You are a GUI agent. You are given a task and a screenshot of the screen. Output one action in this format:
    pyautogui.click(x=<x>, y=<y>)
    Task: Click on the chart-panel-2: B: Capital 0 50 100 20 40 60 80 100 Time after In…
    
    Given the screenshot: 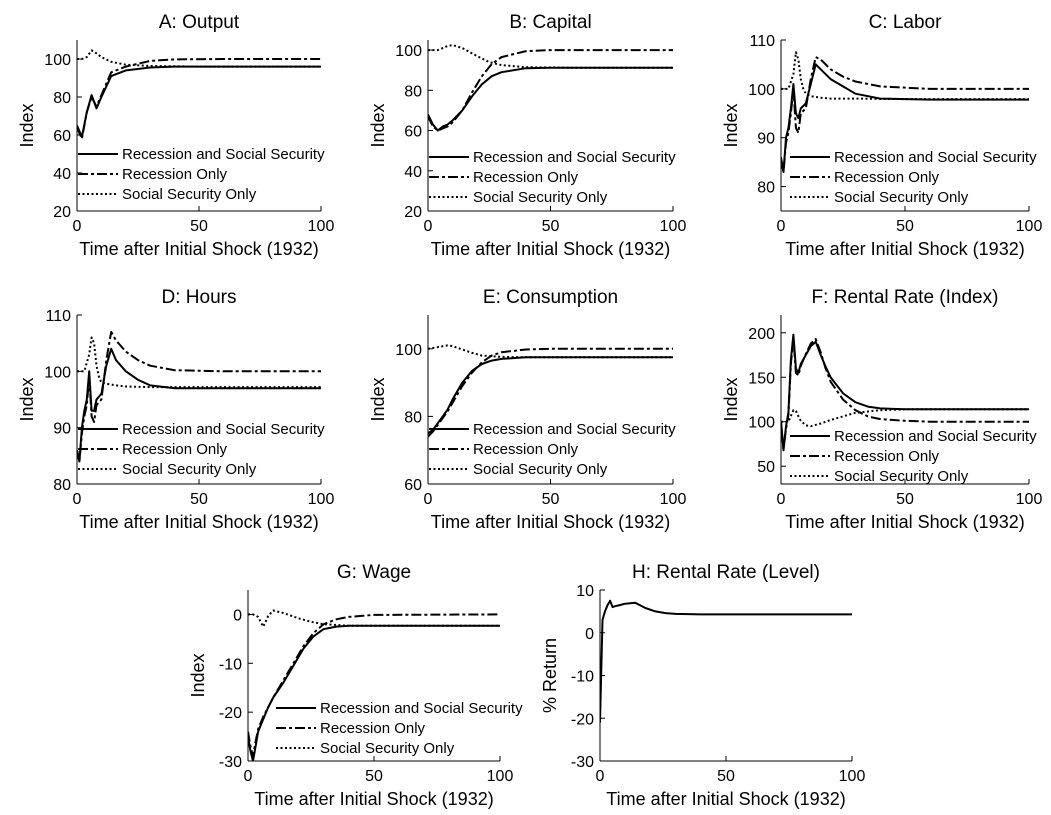 What is the action you would take?
    pyautogui.click(x=527, y=135)
    